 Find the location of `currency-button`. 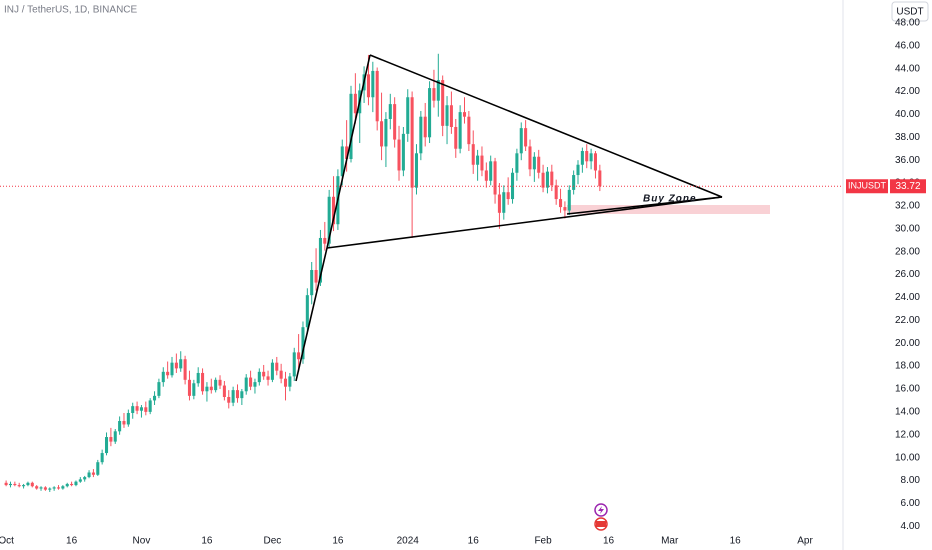

currency-button is located at coordinates (910, 11).